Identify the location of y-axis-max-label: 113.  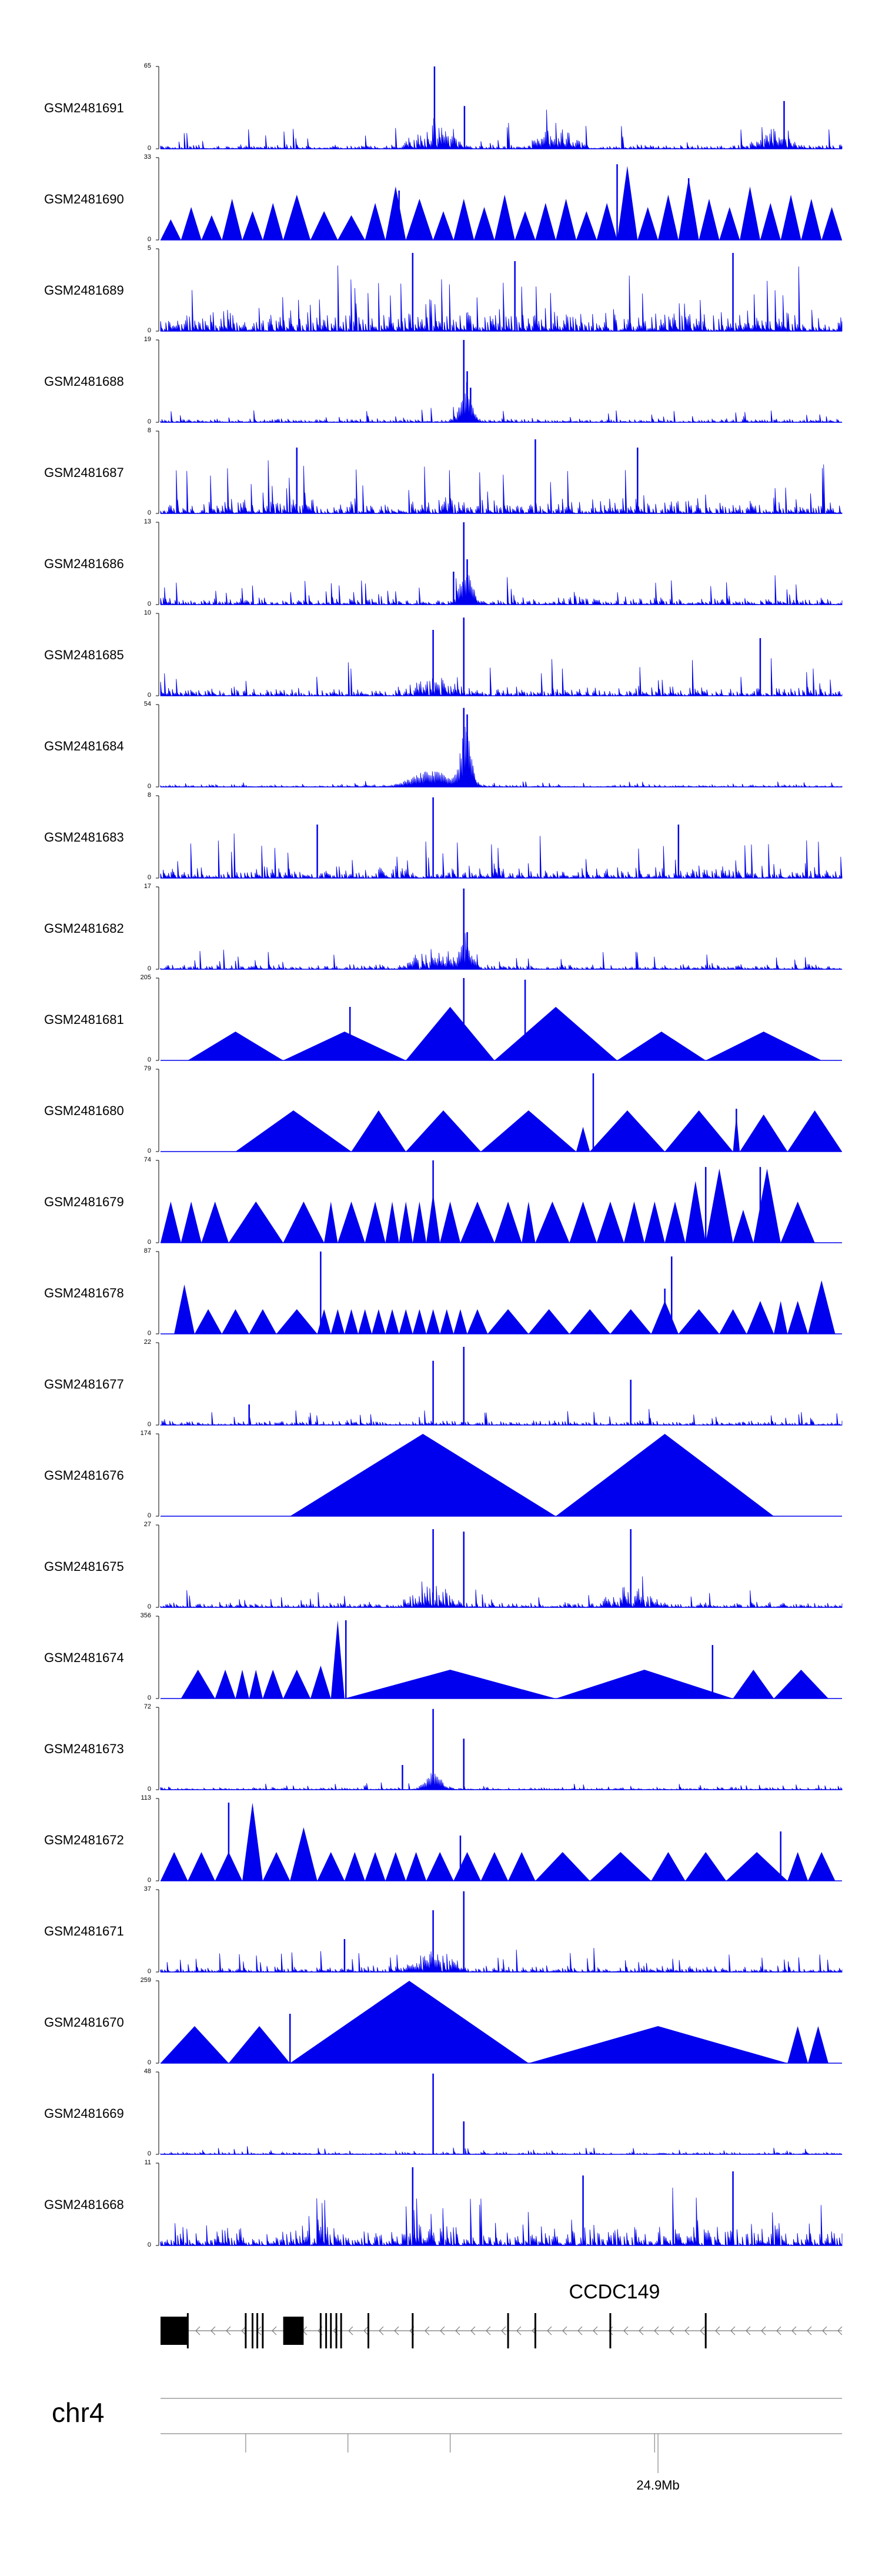
(146, 1797).